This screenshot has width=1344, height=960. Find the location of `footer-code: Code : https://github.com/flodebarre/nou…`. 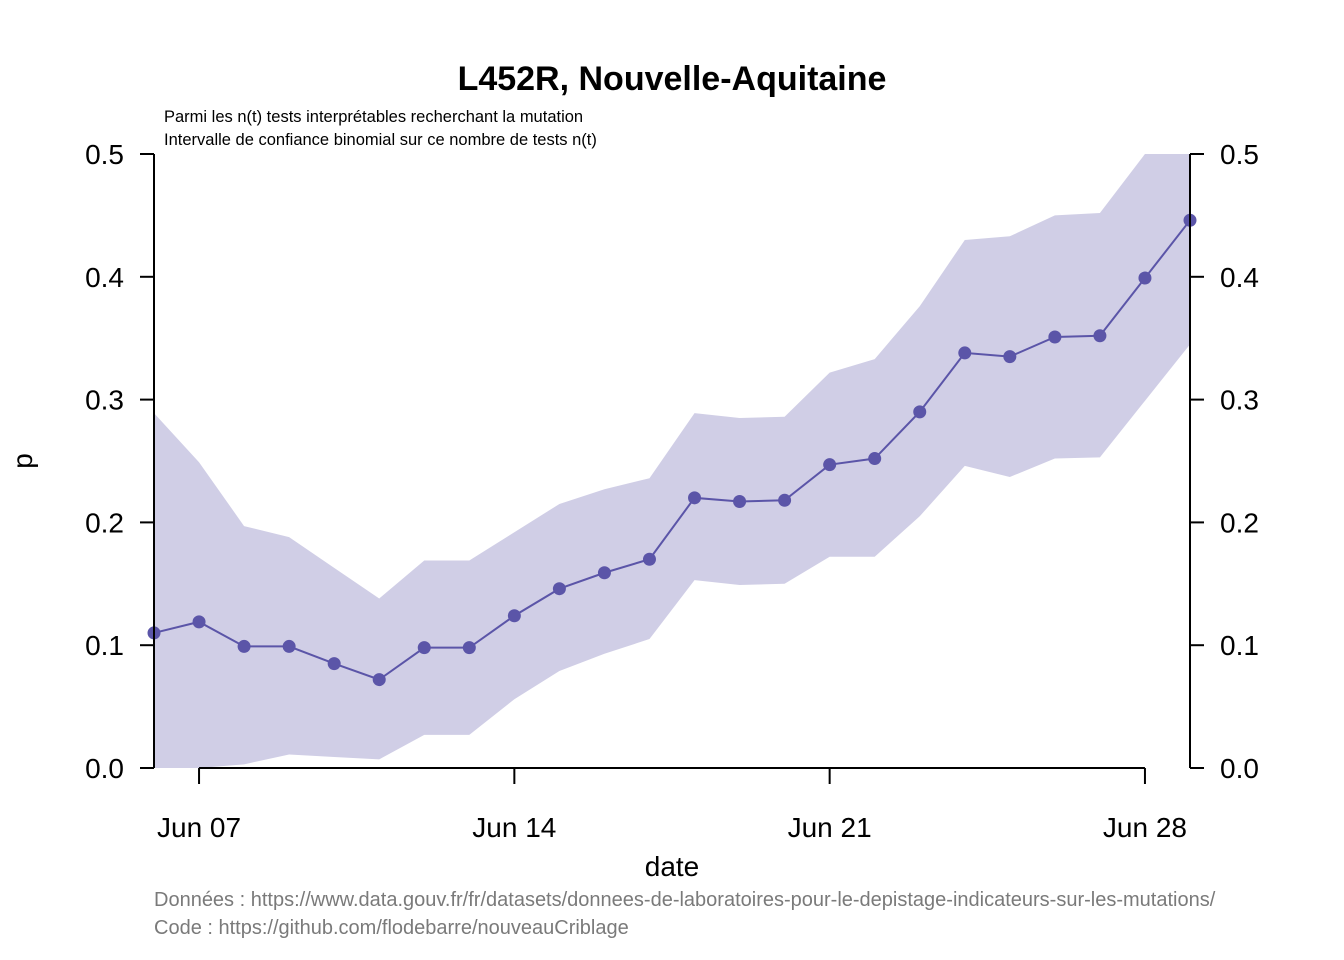

footer-code: Code : https://github.com/flodebarre/nou… is located at coordinates (391, 928).